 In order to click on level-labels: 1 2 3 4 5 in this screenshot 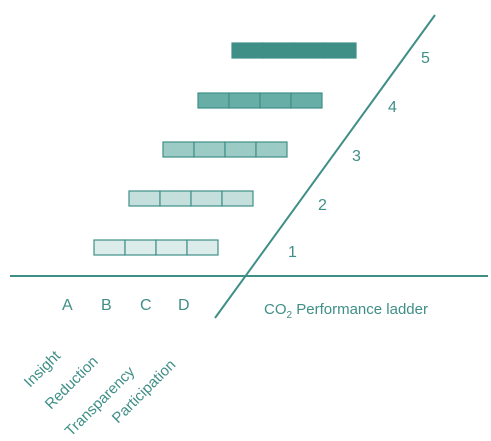, I will do `click(359, 155)`.